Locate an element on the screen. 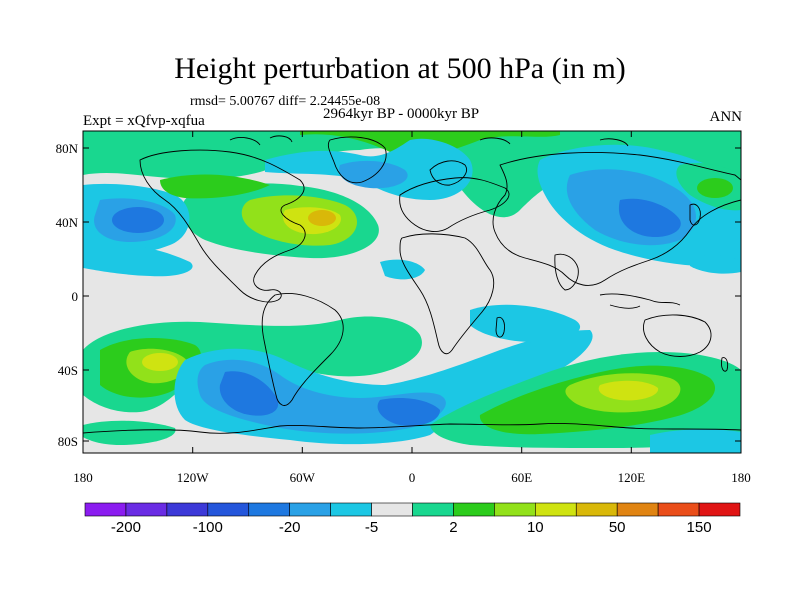 The image size is (800, 600). colorbar-label: 50 is located at coordinates (617, 527).